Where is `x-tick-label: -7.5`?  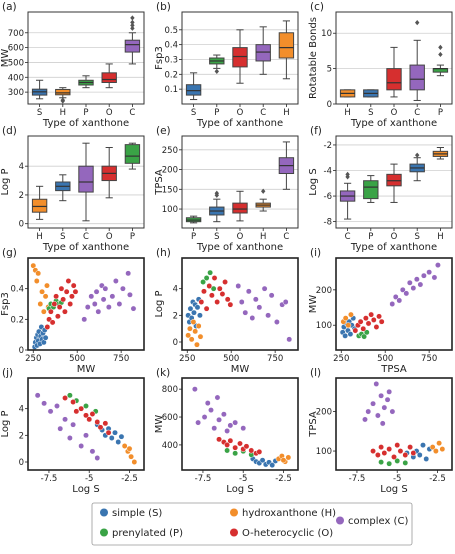
x-tick-label: -7.5 is located at coordinates (357, 479).